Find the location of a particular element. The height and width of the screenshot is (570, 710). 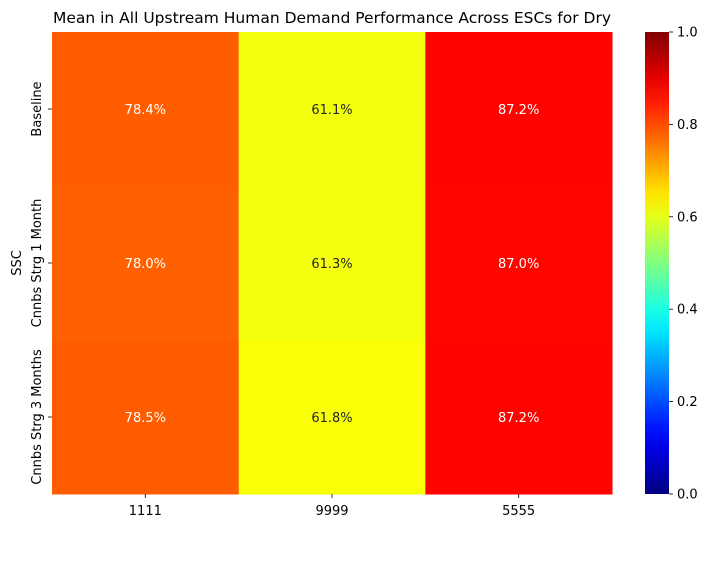

colorbar is located at coordinates (657, 263).